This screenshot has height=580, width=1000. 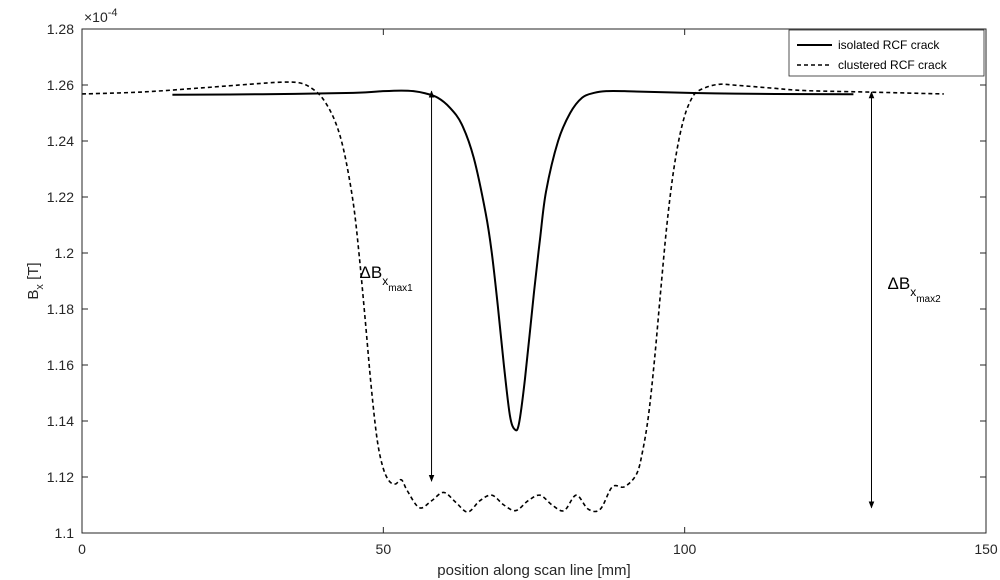 I want to click on y-tick-label: 1.24, so click(x=60, y=141).